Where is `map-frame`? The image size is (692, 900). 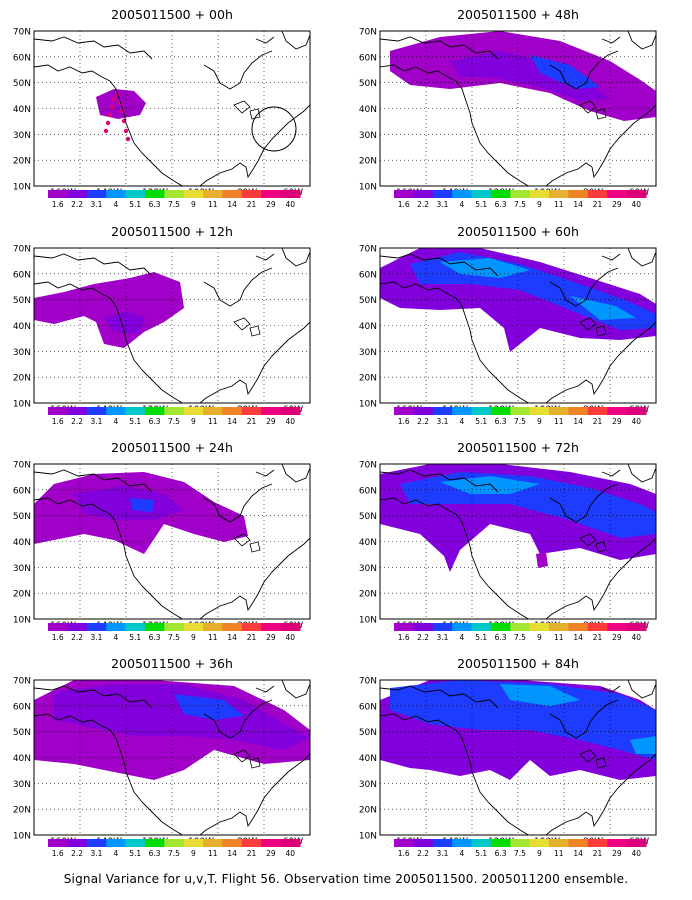 map-frame is located at coordinates (172, 325).